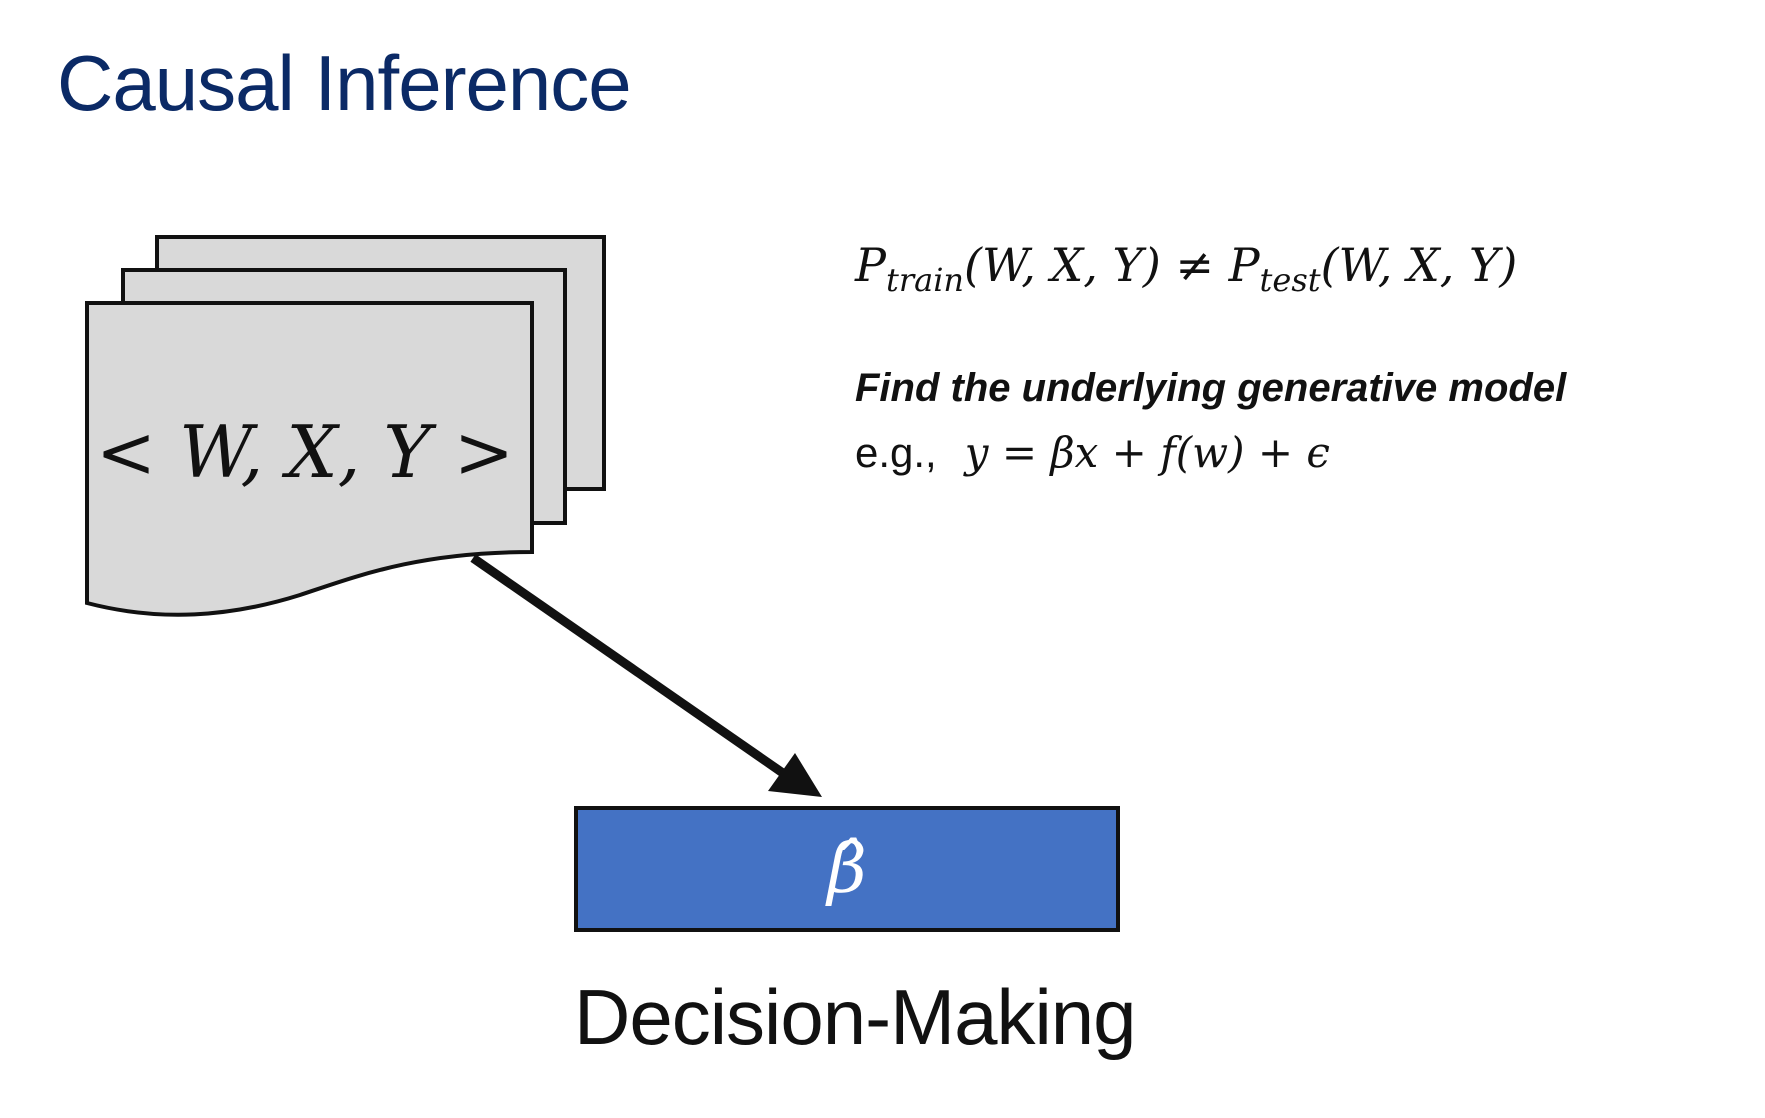 This screenshot has width=1765, height=1118. What do you see at coordinates (1290, 280) in the screenshot?
I see `test-subscript: test` at bounding box center [1290, 280].